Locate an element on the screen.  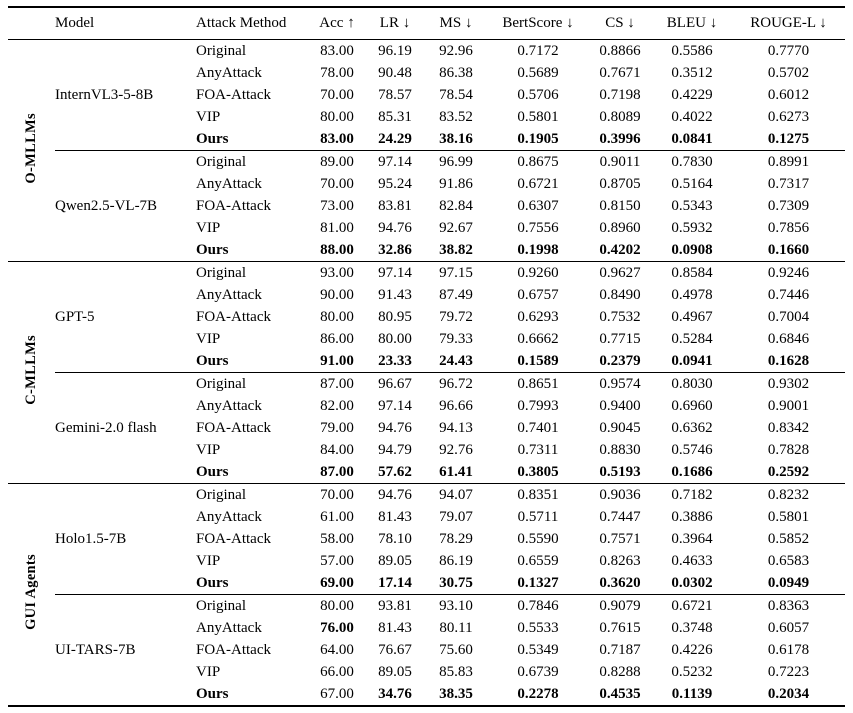
value-cell: 79.07 is located at coordinates (456, 516).